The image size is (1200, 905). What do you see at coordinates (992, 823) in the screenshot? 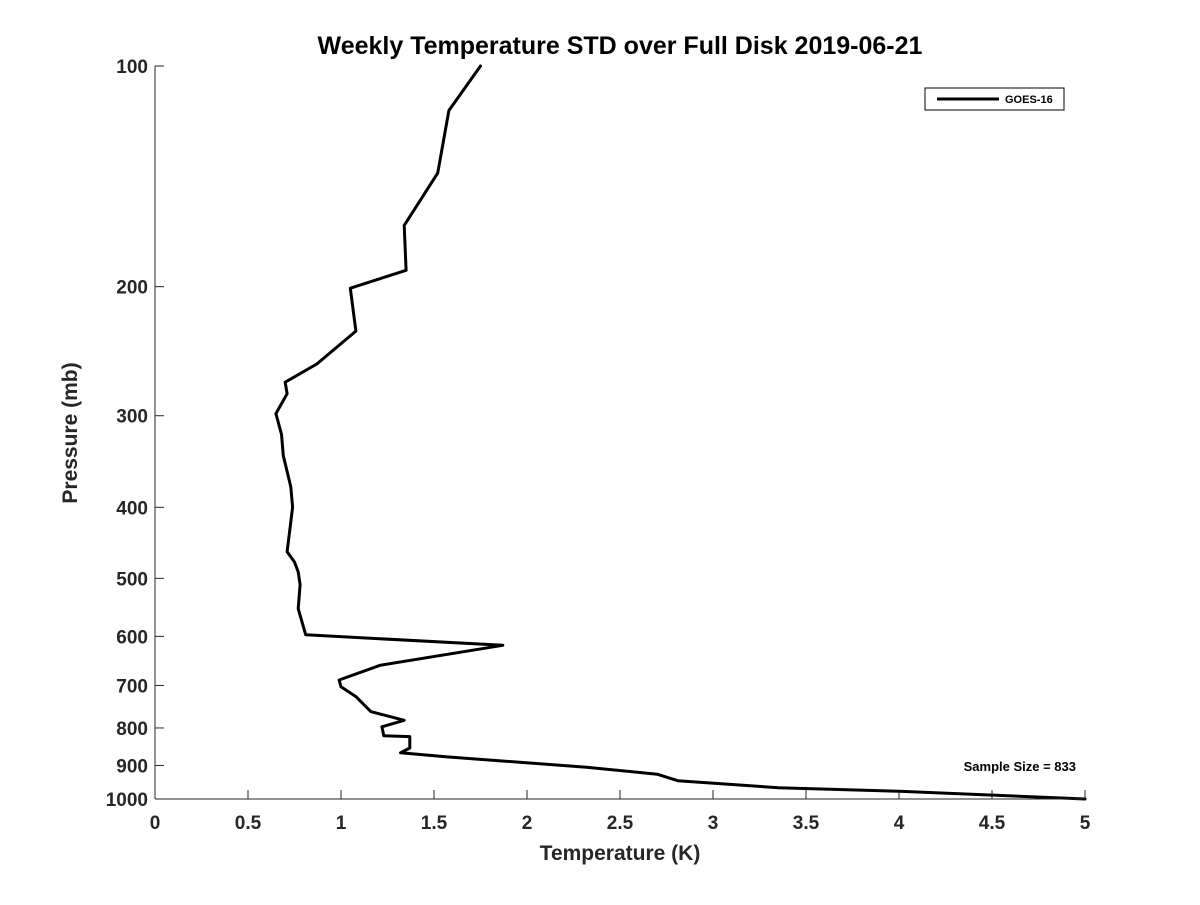
I see `x-tick-label: 4.5` at bounding box center [992, 823].